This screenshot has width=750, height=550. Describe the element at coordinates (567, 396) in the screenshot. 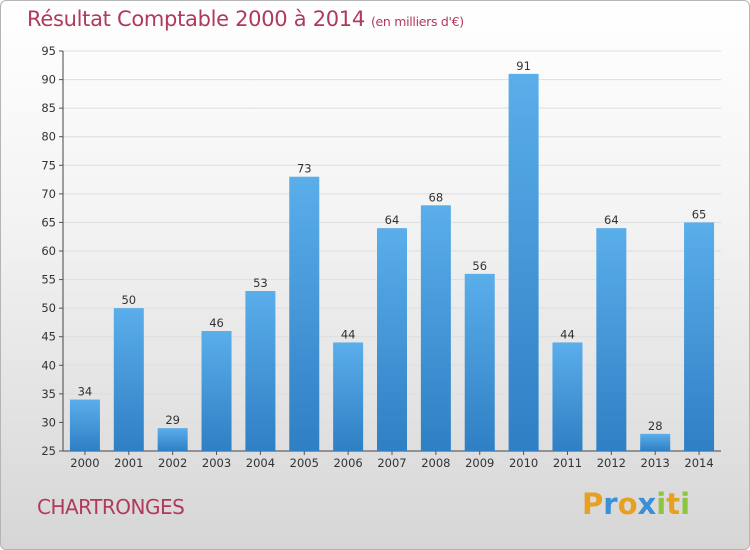

I see `bar-2011` at that location.